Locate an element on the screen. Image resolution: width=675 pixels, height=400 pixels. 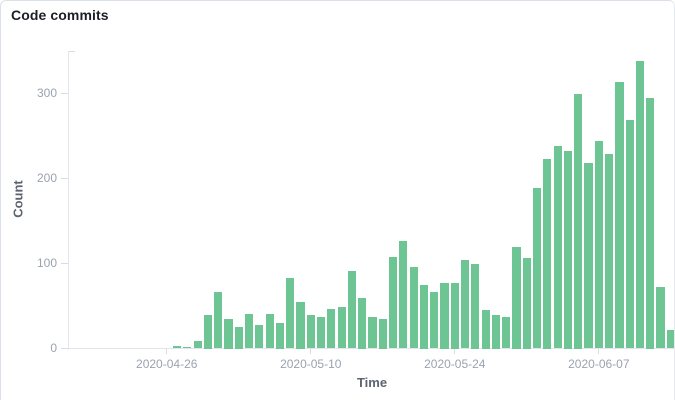
y-tick-label: 300 is located at coordinates (46, 93).